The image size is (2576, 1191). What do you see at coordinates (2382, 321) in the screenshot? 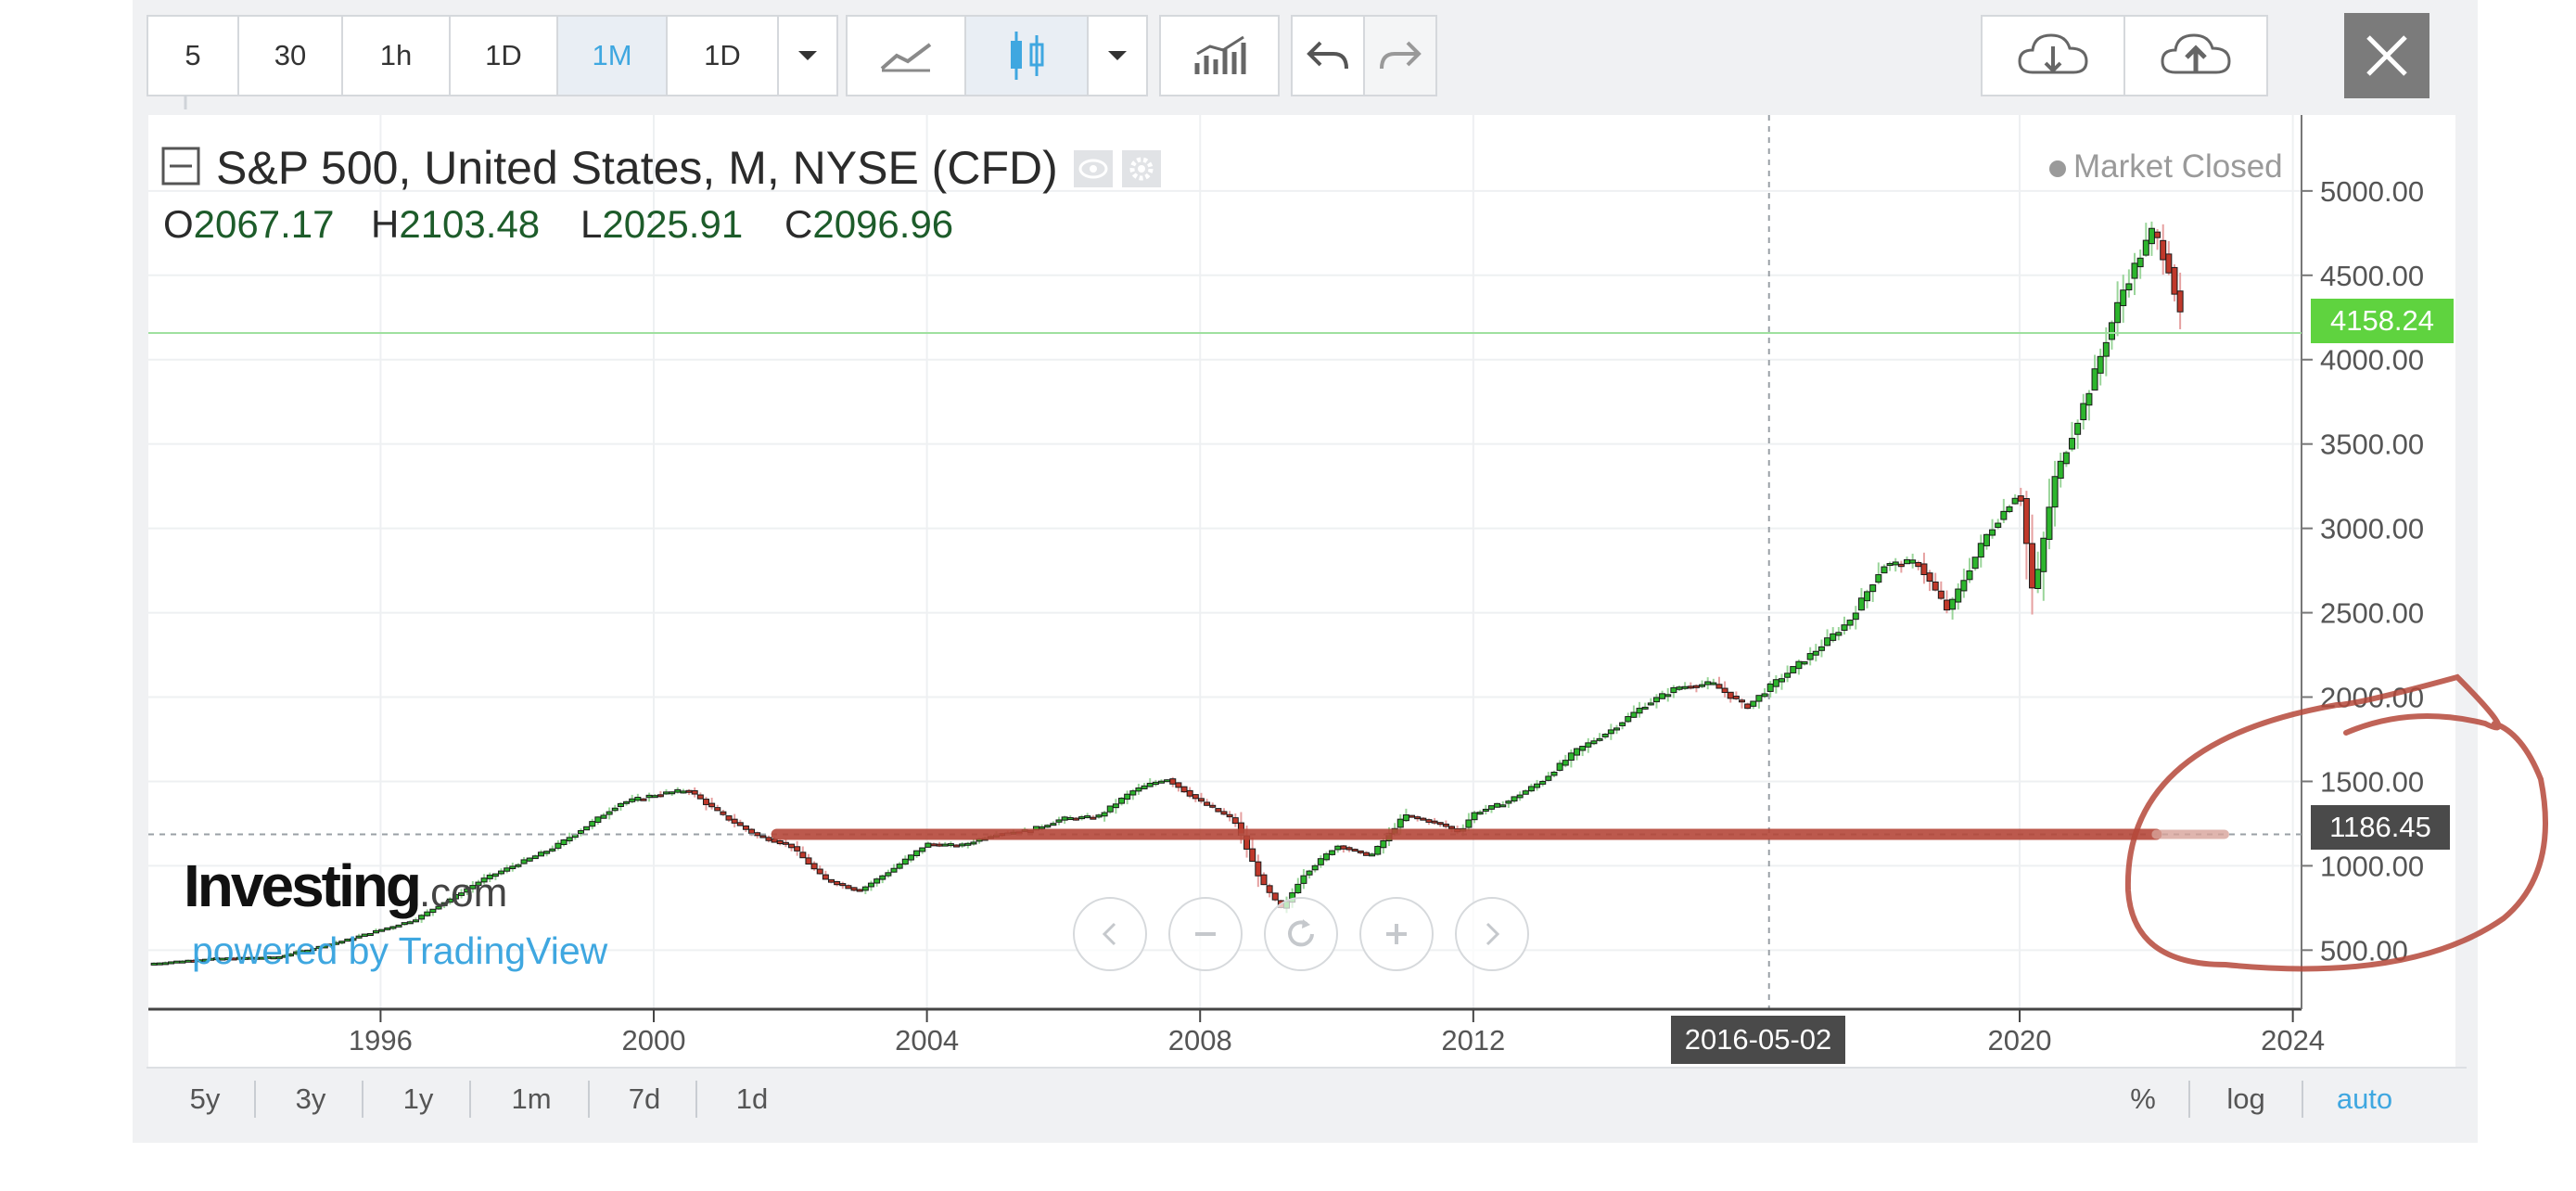
I see `last-price-tag: 4158.24` at bounding box center [2382, 321].